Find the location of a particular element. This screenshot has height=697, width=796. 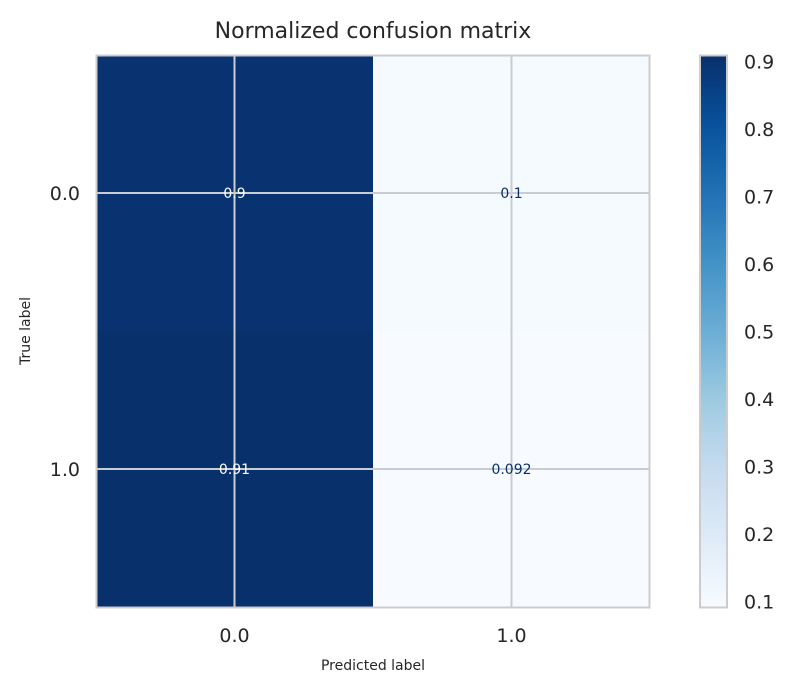

colorbar-tick-label: 0.4 is located at coordinates (759, 400).